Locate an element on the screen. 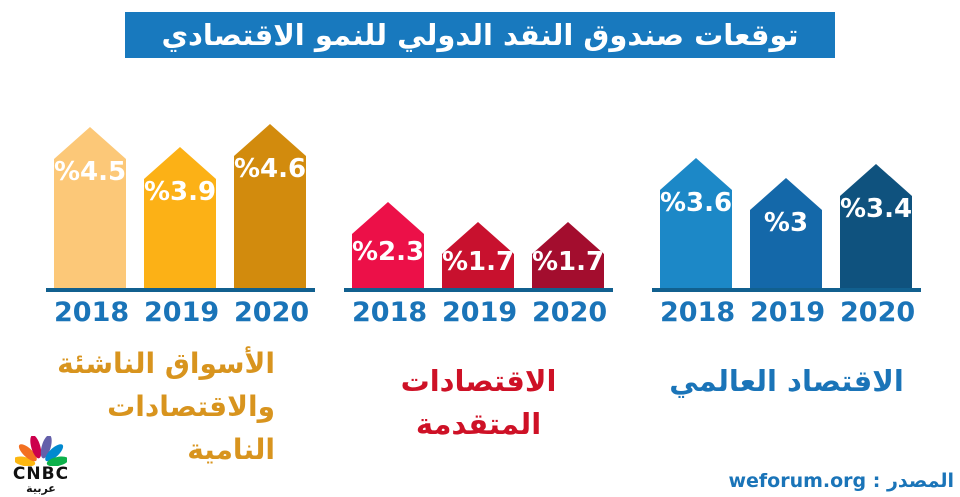  bar-value-label: %3.6 is located at coordinates (696, 203).